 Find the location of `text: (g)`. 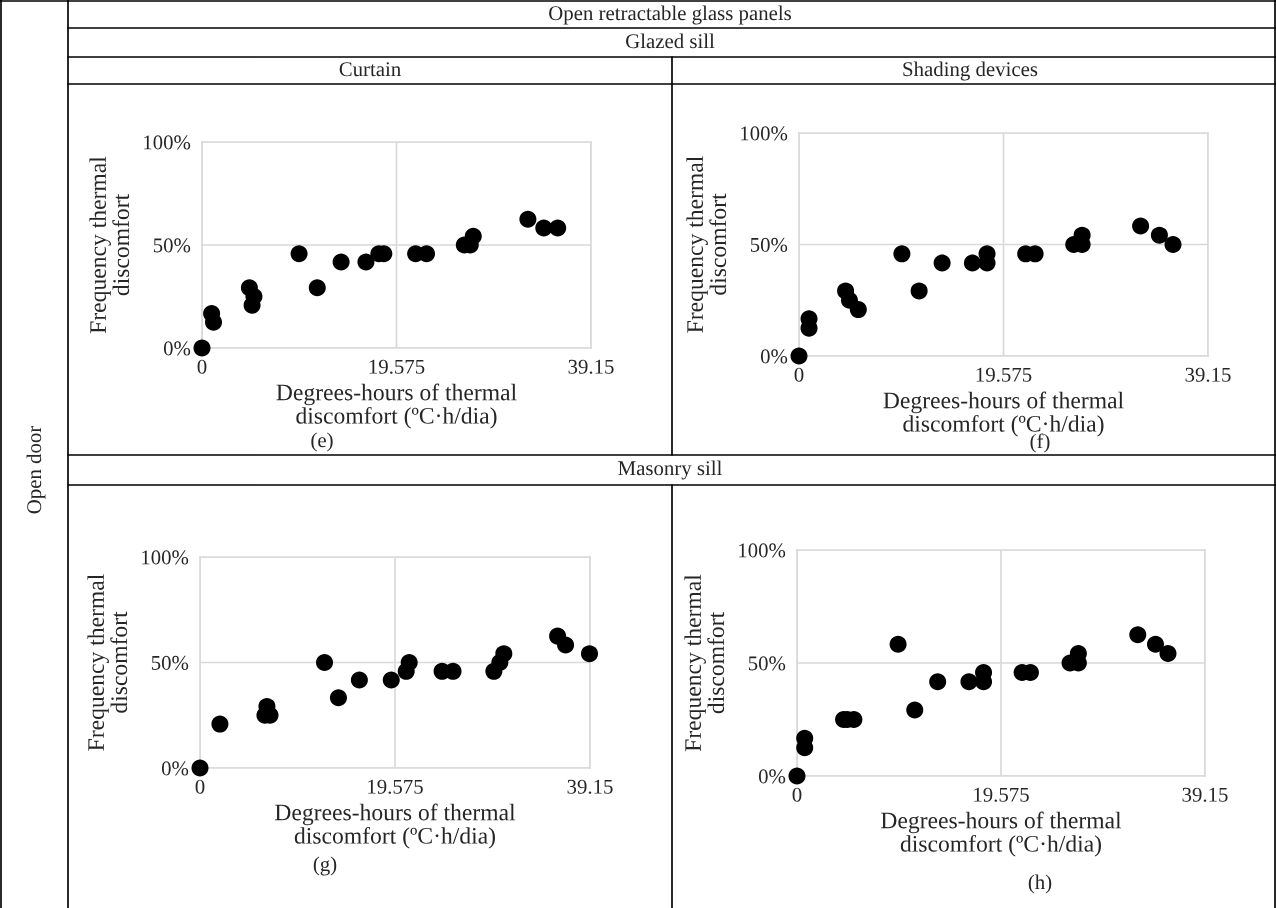

text: (g) is located at coordinates (325, 866).